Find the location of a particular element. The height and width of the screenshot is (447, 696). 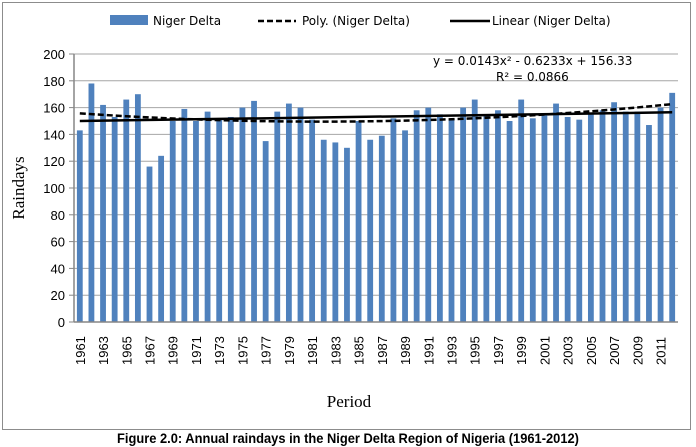

y-tick-labels: 0 20 40 60 80 100 120 140 160 180 200 is located at coordinates (54, 188).